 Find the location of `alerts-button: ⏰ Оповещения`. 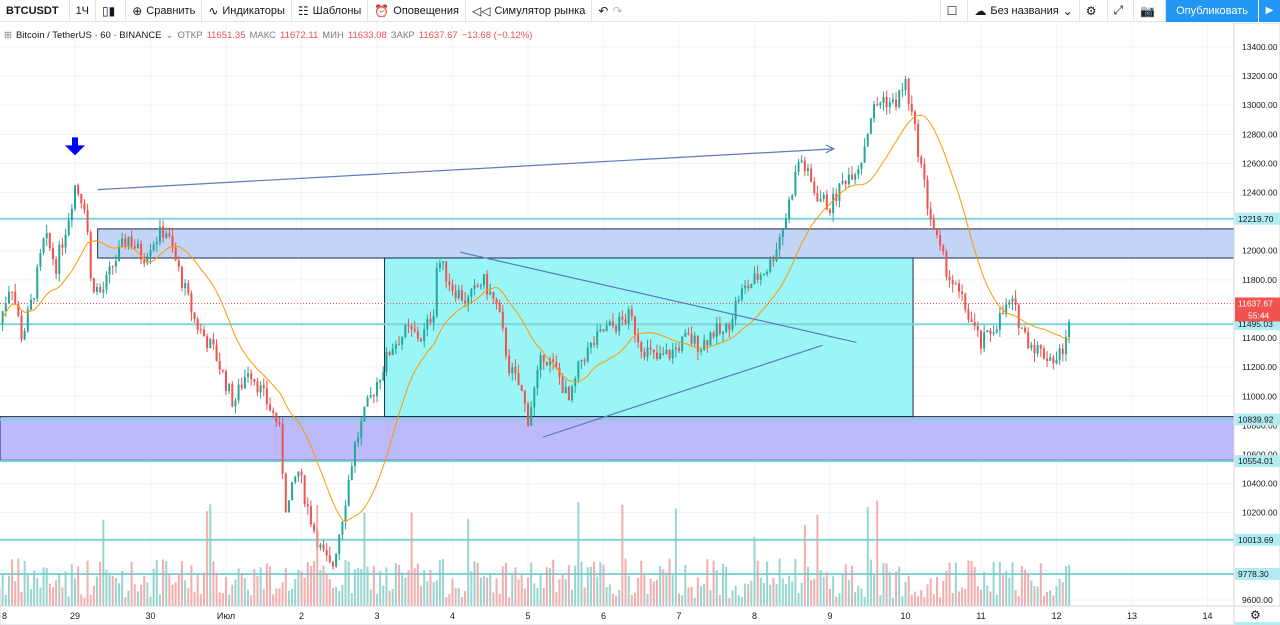

alerts-button: ⏰ Оповещения is located at coordinates (417, 11).